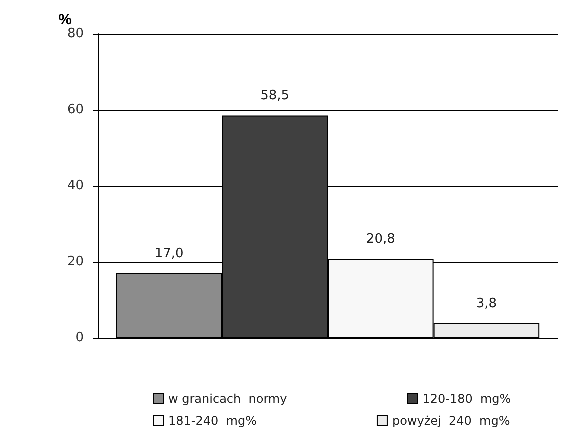 The height and width of the screenshot is (446, 584). I want to click on legend-label: w granicach normy, so click(228, 399).